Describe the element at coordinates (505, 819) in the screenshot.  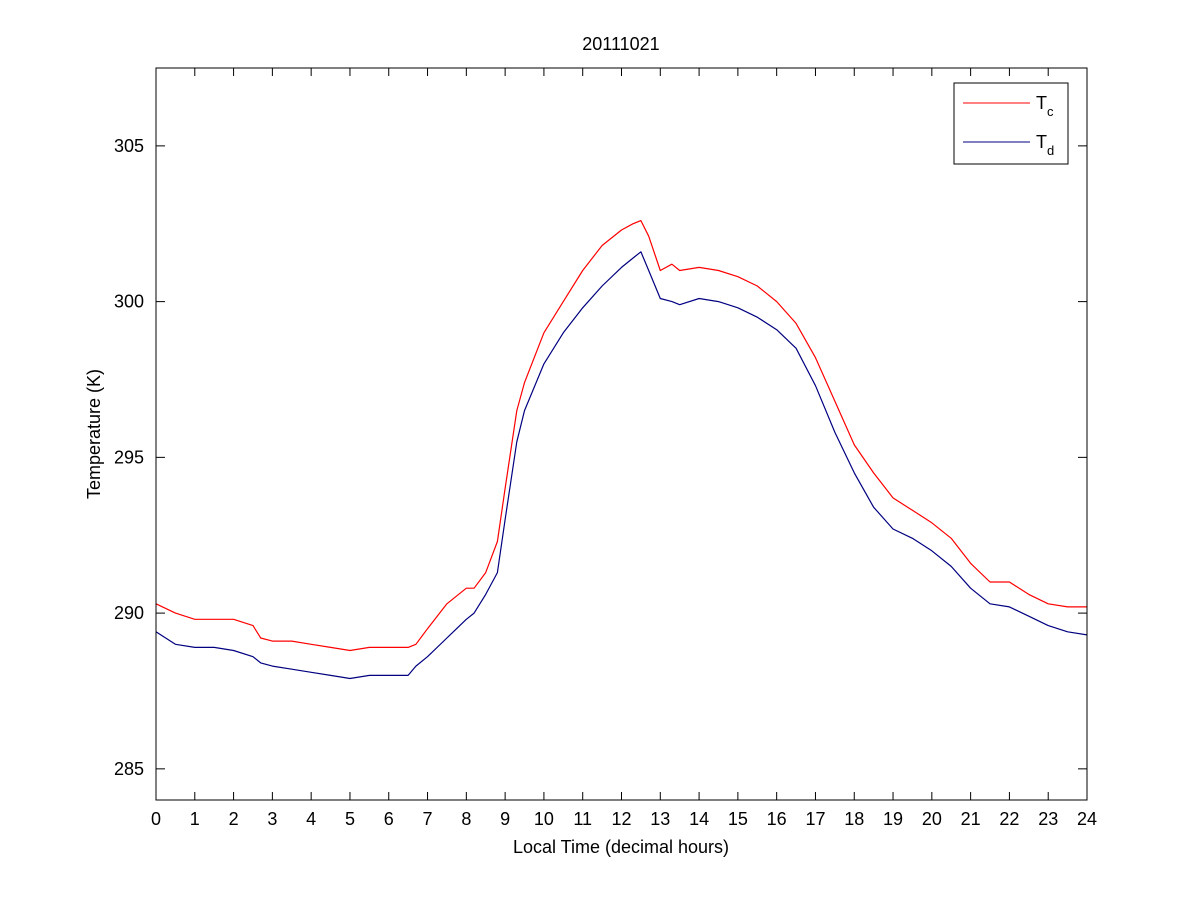
I see `x-tick-label: 9` at that location.